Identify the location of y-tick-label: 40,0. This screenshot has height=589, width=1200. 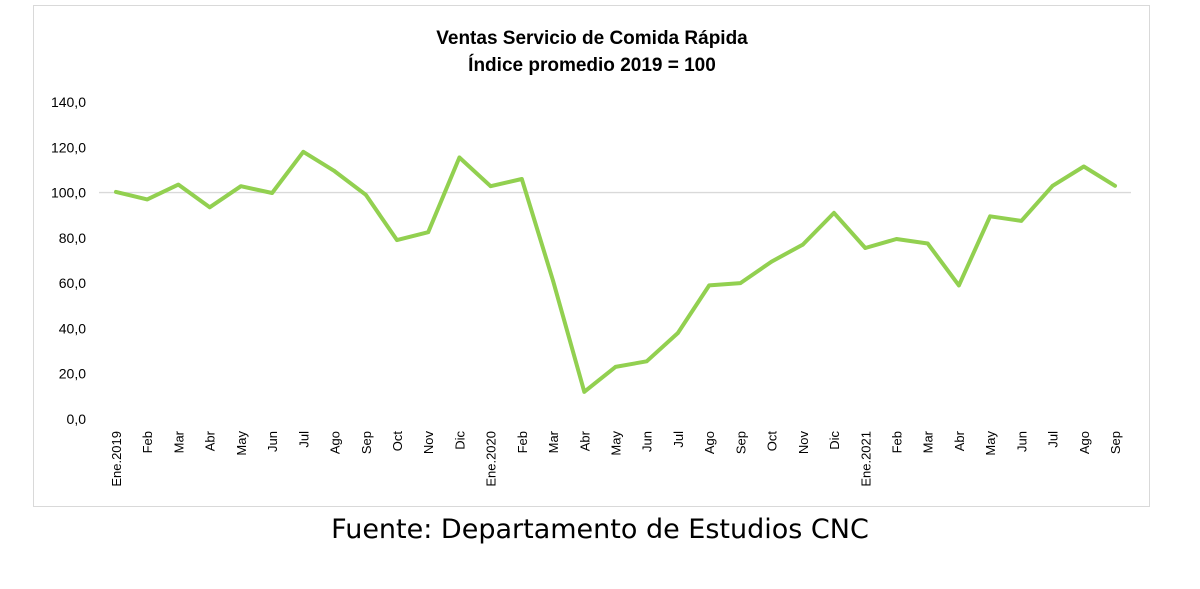
(72, 328).